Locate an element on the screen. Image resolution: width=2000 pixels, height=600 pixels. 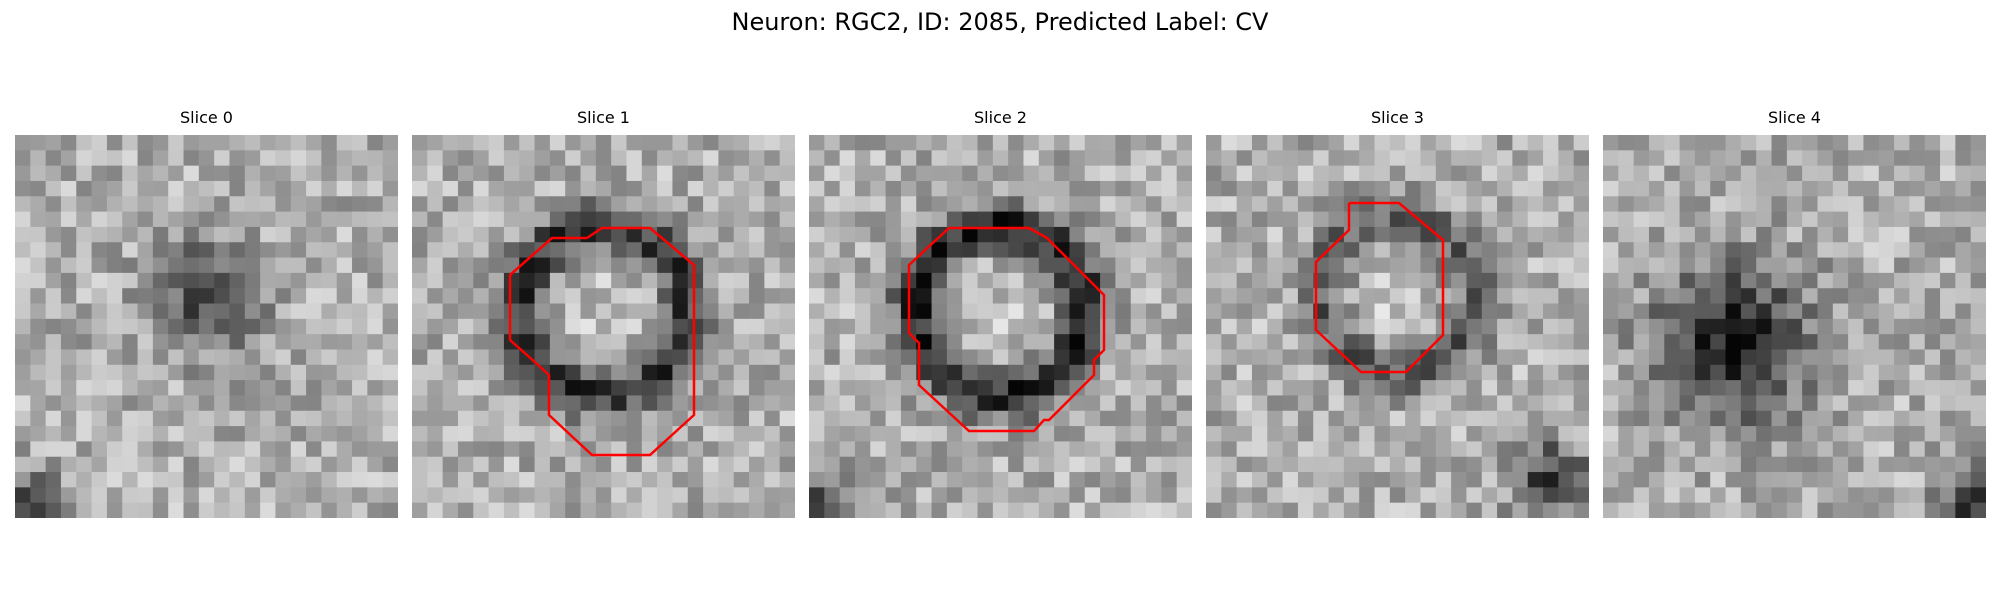
slice-title: Slice 3 is located at coordinates (1397, 117).